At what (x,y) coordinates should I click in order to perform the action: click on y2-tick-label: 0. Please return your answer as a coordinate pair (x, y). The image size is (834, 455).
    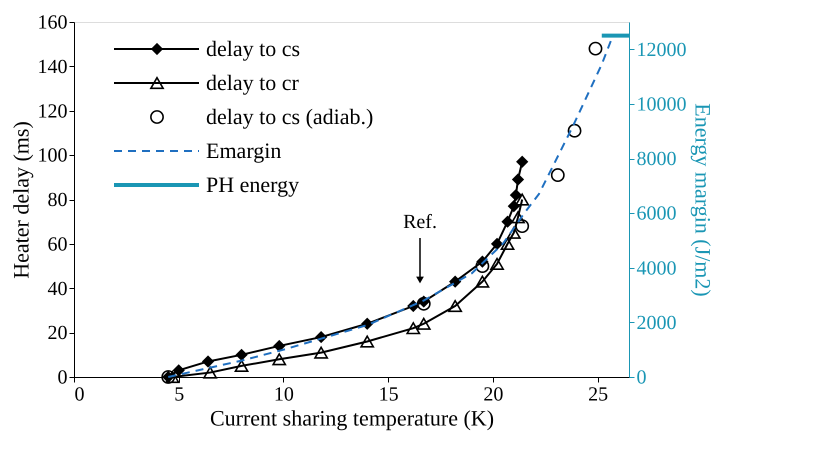
    Looking at the image, I should click on (641, 377).